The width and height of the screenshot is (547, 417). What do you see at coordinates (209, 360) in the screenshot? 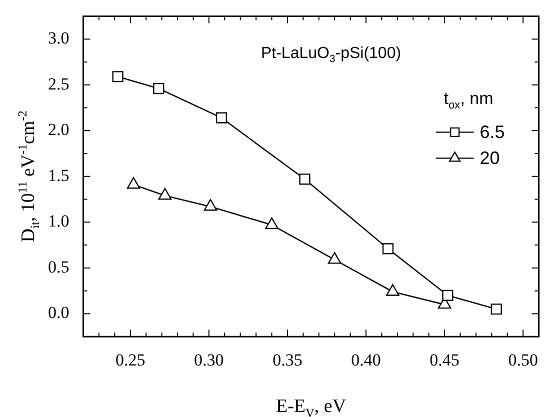
I see `x-tick-label: 0.30` at bounding box center [209, 360].